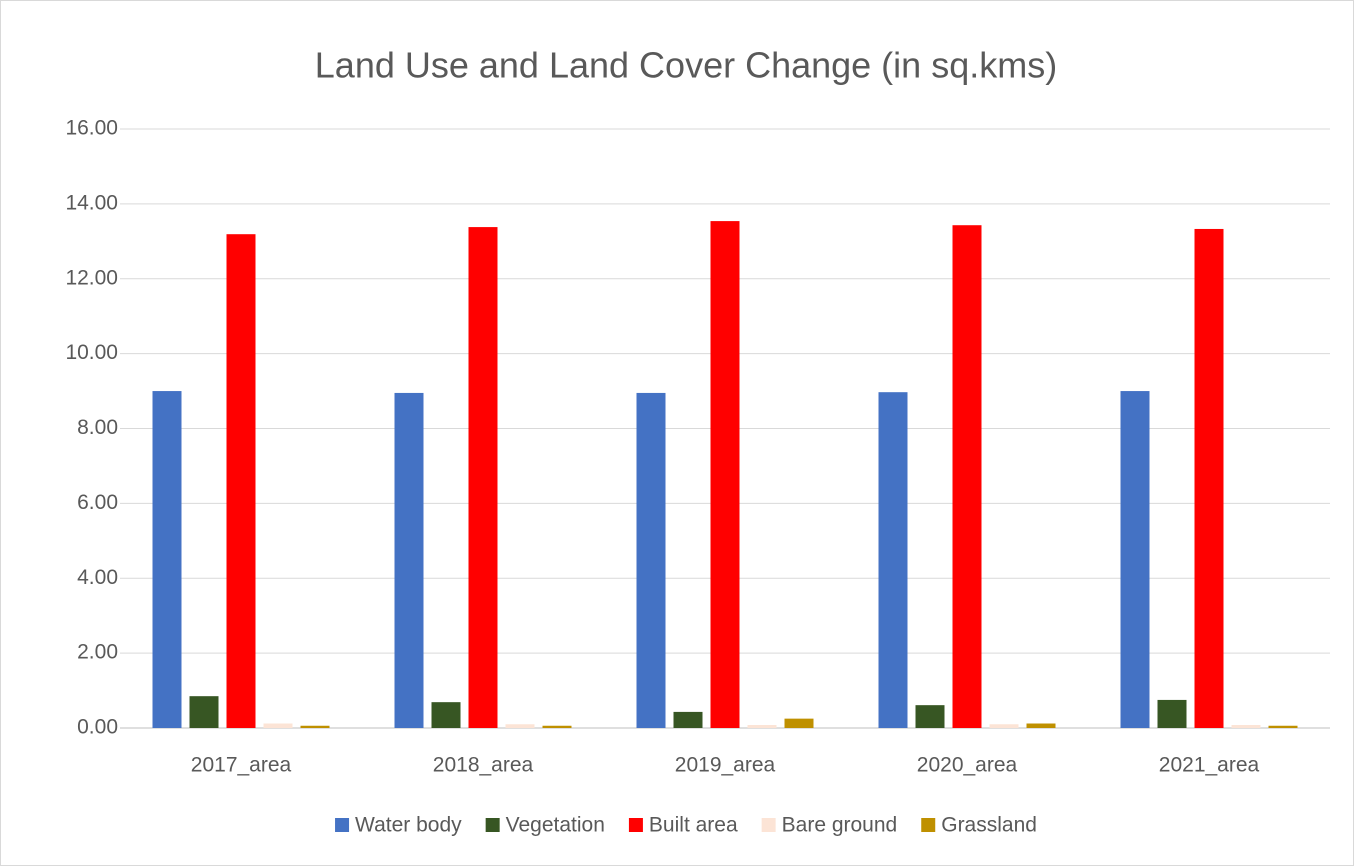 The height and width of the screenshot is (866, 1354). What do you see at coordinates (555, 825) in the screenshot?
I see `legend-label: Vegetation` at bounding box center [555, 825].